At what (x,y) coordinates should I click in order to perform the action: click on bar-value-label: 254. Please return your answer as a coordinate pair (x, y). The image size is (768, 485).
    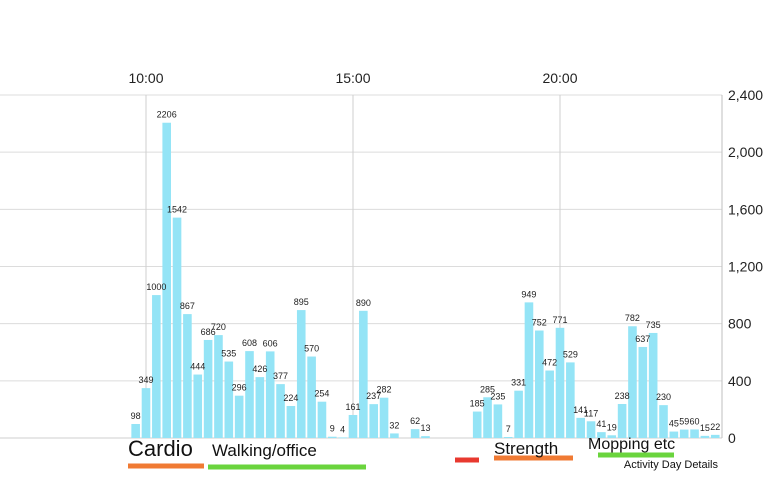
    Looking at the image, I should click on (321, 394).